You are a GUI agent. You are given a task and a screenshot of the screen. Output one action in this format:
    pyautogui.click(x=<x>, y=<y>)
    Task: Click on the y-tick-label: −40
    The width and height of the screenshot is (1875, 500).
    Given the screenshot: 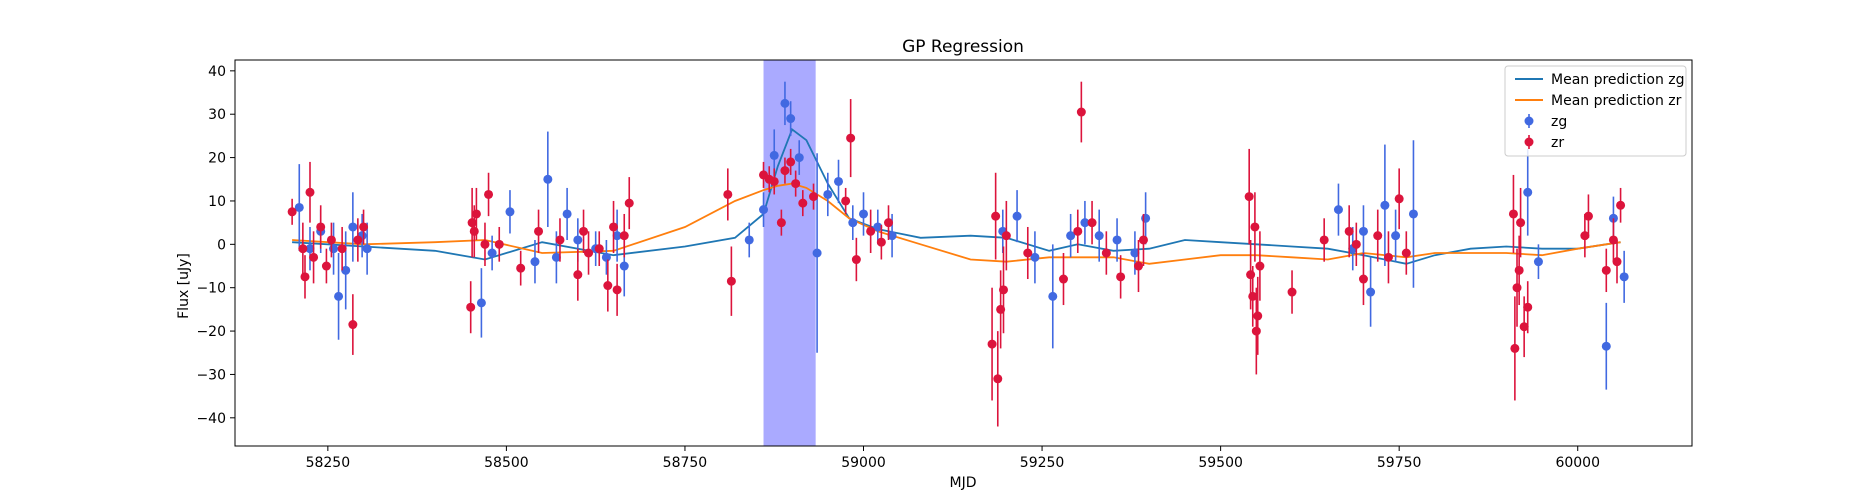 What is the action you would take?
    pyautogui.click(x=211, y=419)
    